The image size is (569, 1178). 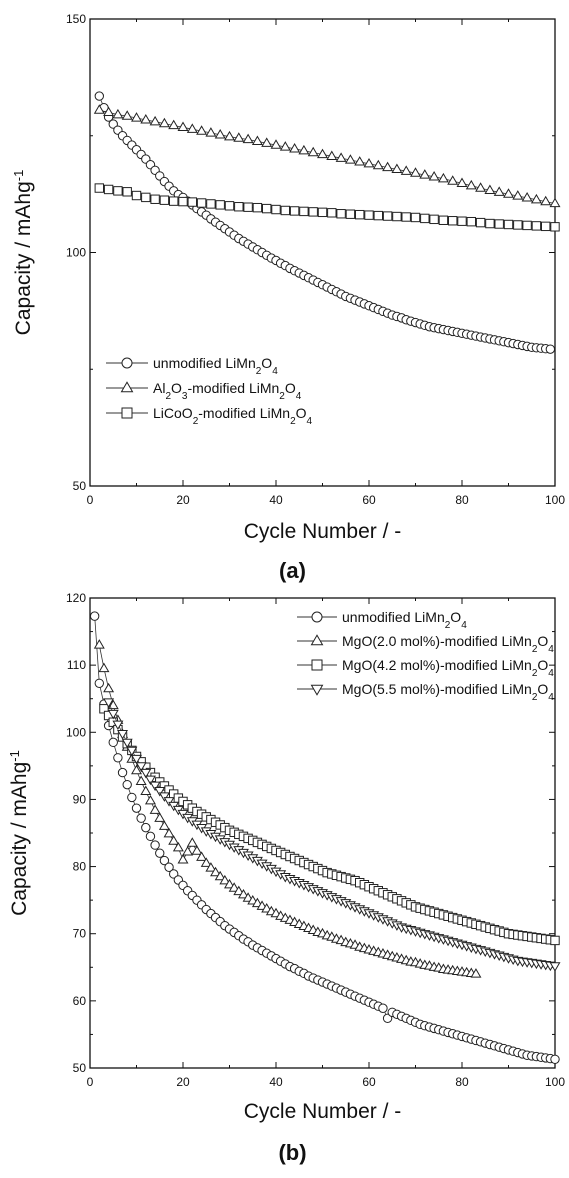 What do you see at coordinates (80, 934) in the screenshot?
I see `y-tick-label: 70` at bounding box center [80, 934].